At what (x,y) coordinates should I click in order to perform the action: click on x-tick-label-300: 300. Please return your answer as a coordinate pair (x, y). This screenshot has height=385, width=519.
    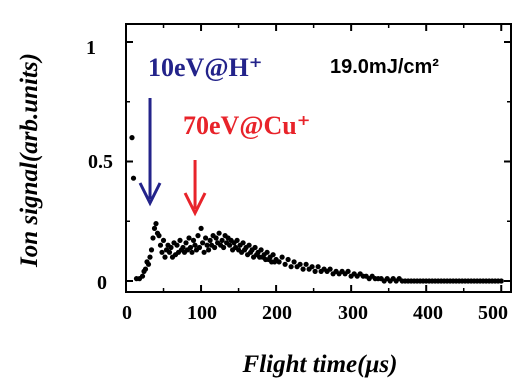
    Looking at the image, I should click on (353, 313).